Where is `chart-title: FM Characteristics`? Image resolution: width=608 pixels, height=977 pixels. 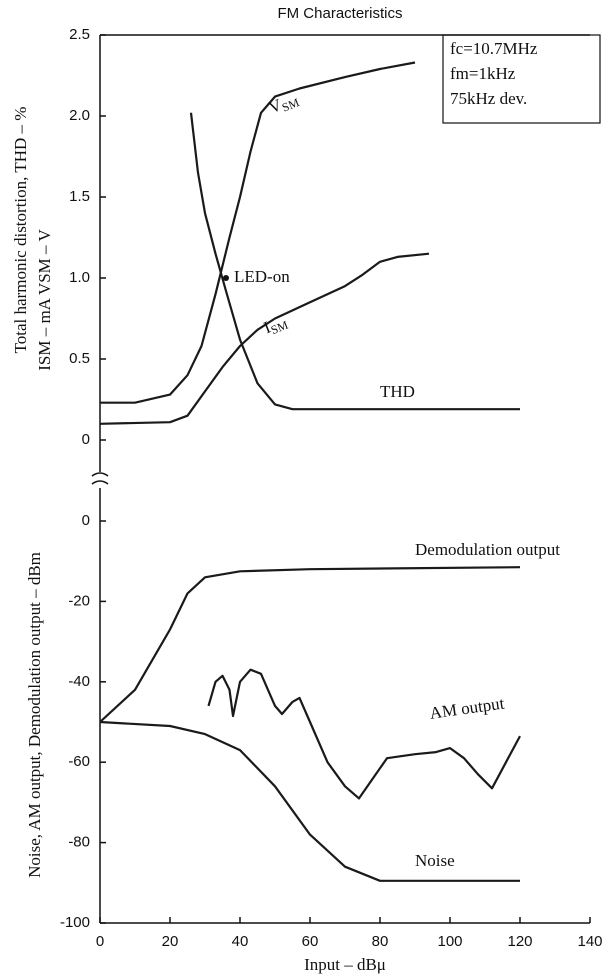
chart-title: FM Characteristics is located at coordinates (339, 13).